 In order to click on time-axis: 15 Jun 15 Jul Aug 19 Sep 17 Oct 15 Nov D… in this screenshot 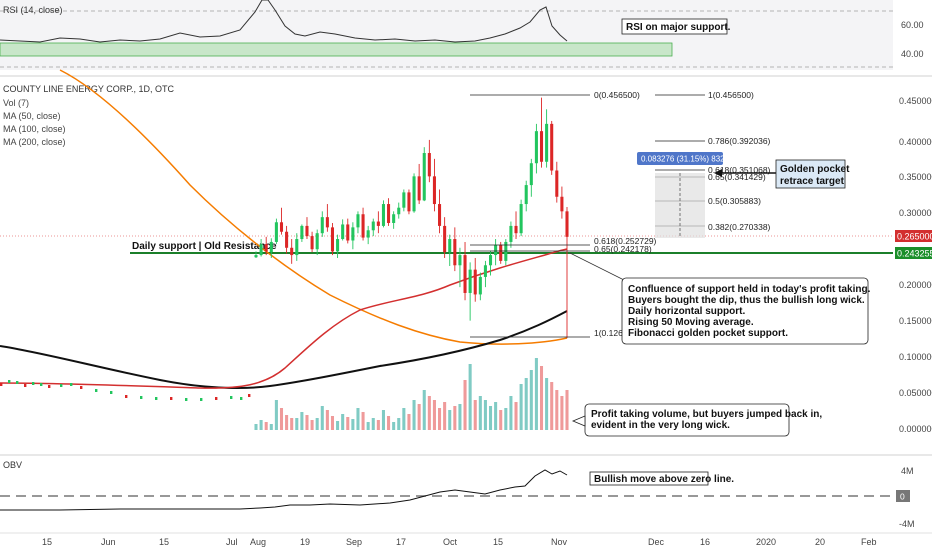, I will do `click(466, 539)`.